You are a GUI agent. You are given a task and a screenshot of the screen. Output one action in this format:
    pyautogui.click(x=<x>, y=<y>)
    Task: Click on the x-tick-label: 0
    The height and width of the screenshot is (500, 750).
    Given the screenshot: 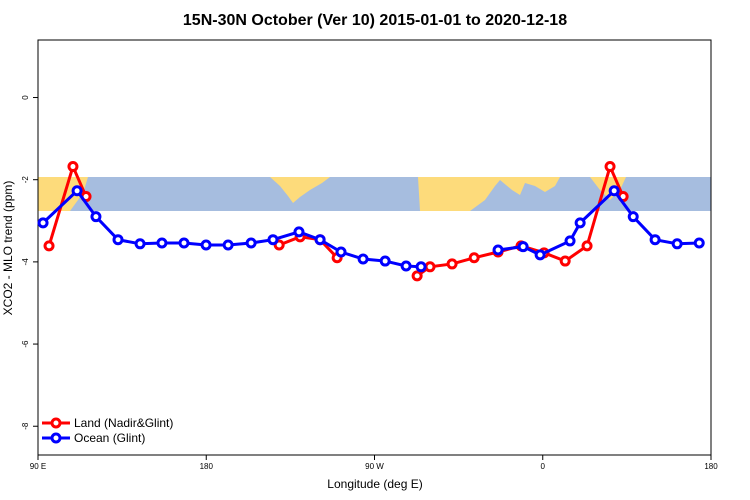 What is the action you would take?
    pyautogui.click(x=543, y=466)
    